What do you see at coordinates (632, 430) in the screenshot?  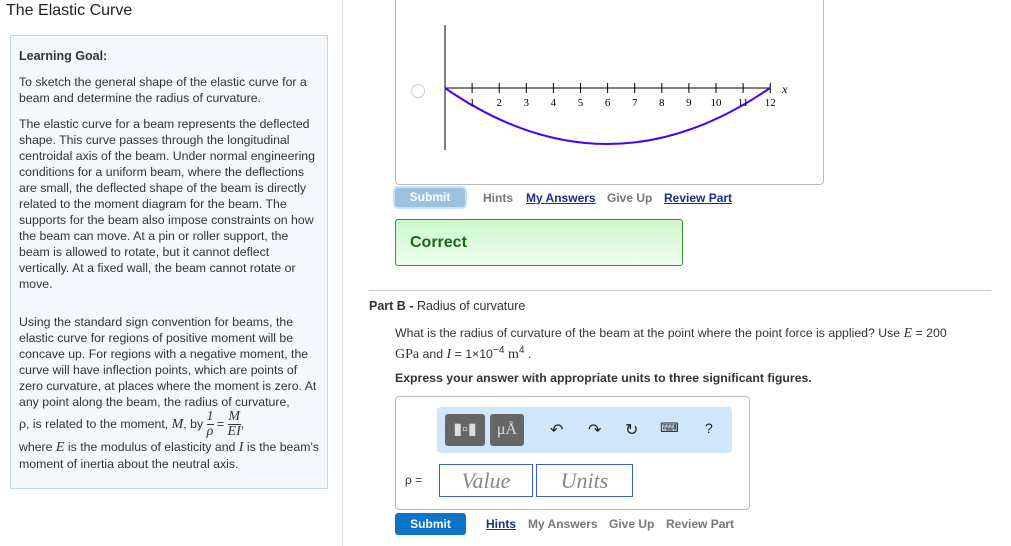 I see `reset-icon: ↻` at bounding box center [632, 430].